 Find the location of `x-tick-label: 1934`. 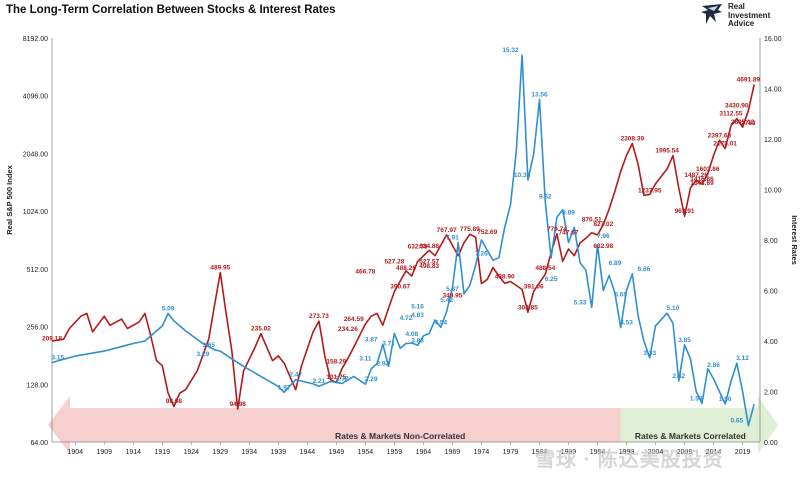

x-tick-label: 1934 is located at coordinates (250, 452).